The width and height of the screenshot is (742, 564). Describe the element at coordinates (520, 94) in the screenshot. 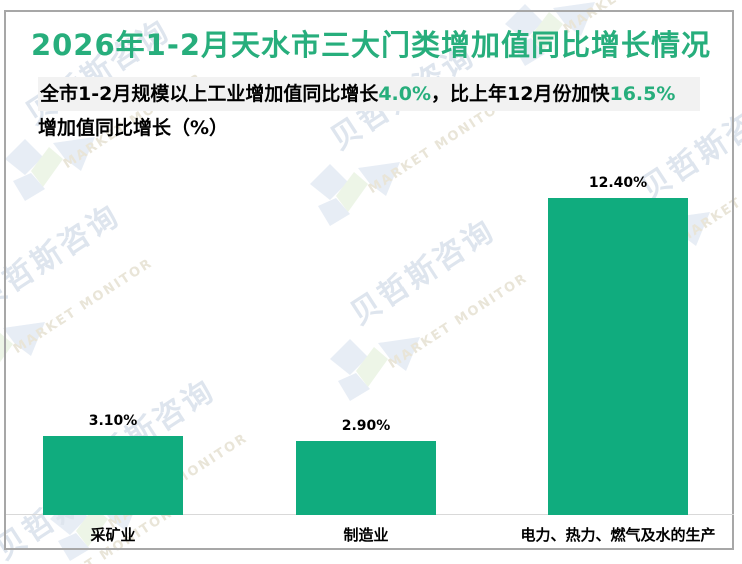

I see `subtitle-text-2: ，比上年12月份加快` at that location.